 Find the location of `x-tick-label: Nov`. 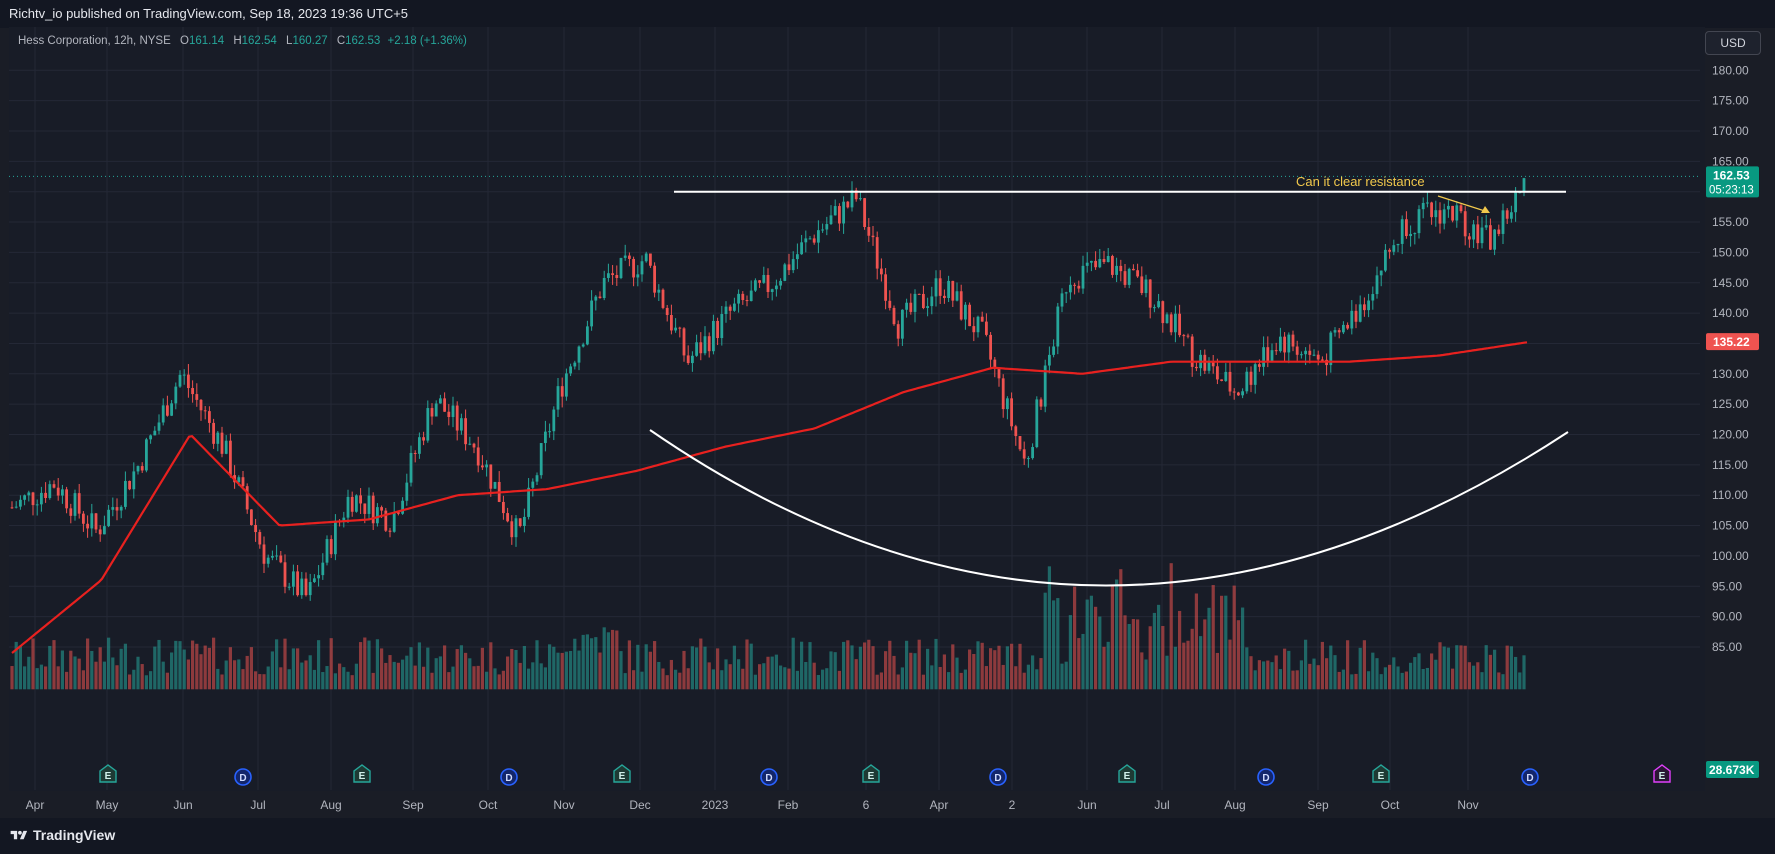

x-tick-label: Nov is located at coordinates (1467, 805).